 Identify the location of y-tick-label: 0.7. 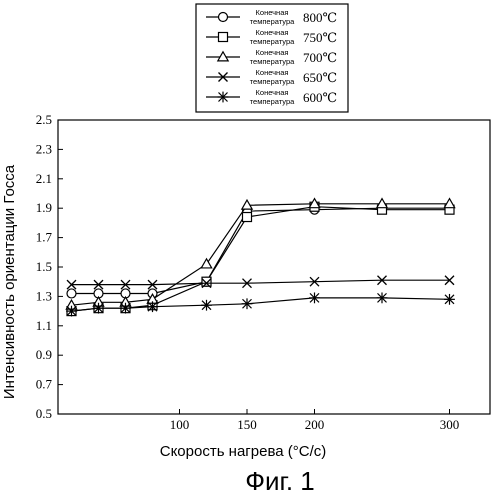
(44, 384).